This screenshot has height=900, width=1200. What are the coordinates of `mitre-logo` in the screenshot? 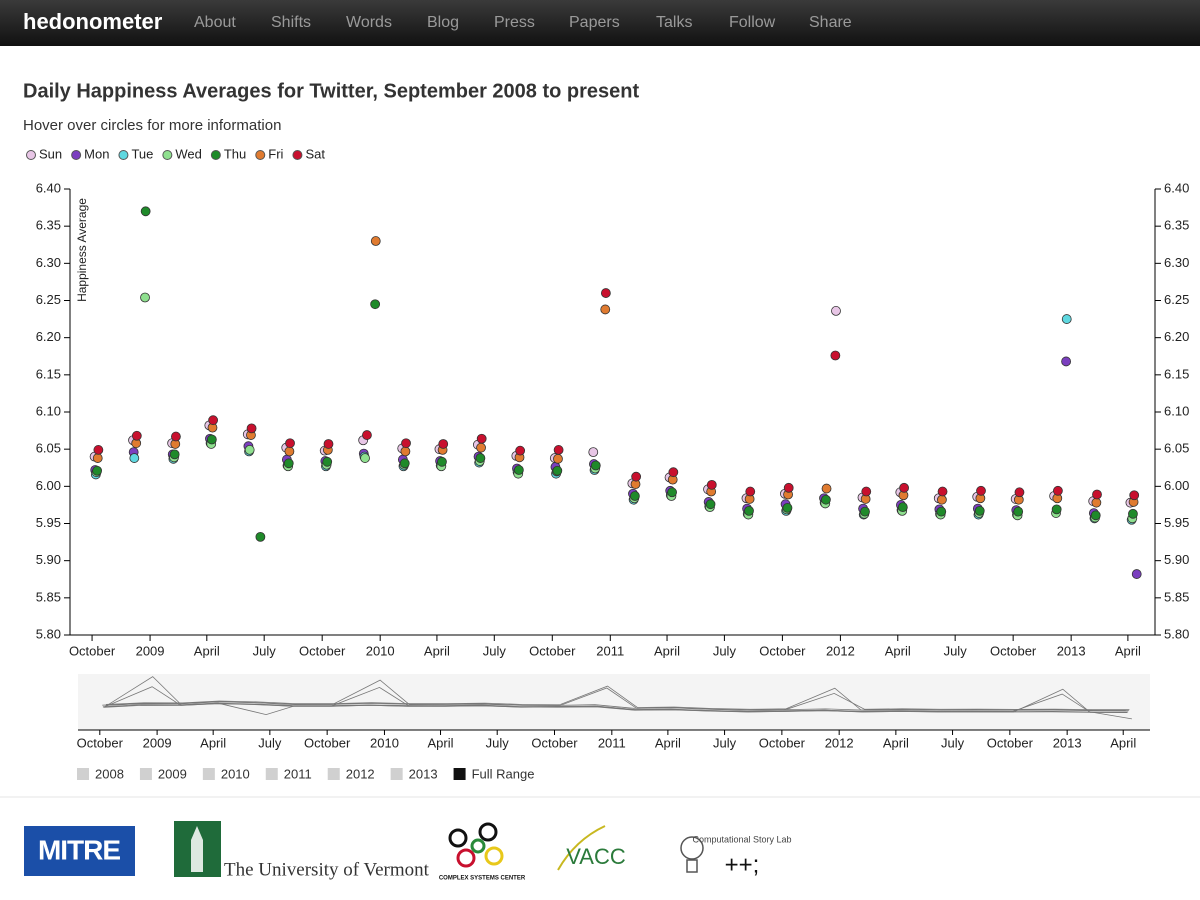 It's located at (79, 851).